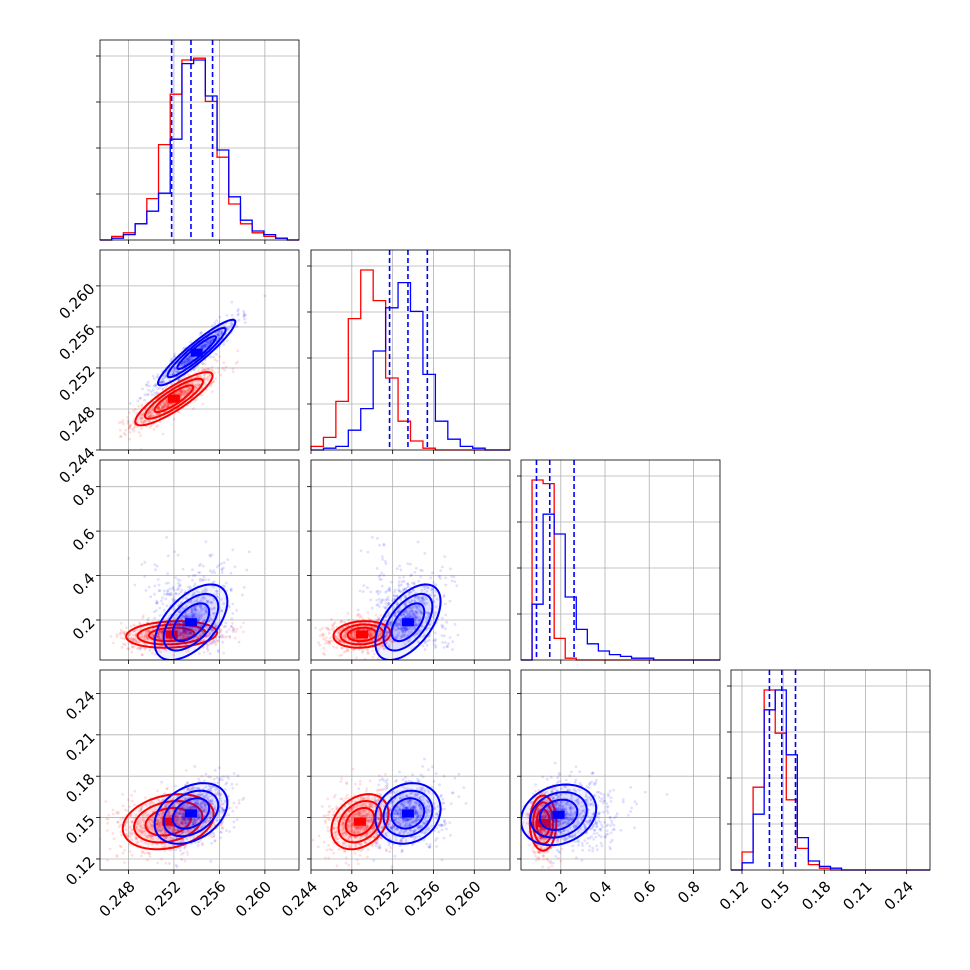 The height and width of the screenshot is (970, 970). I want to click on y-tick-label: 0.252, so click(76, 383).